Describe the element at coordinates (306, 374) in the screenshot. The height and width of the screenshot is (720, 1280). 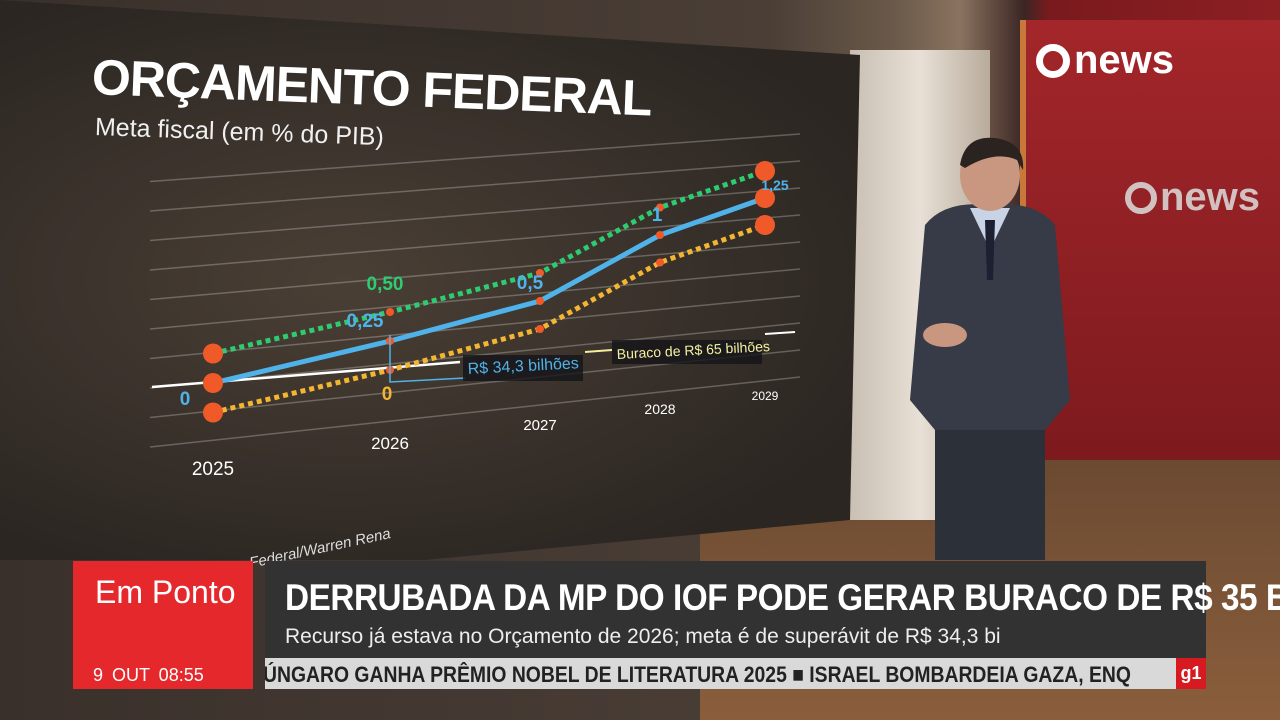
I see `zero-line` at that location.